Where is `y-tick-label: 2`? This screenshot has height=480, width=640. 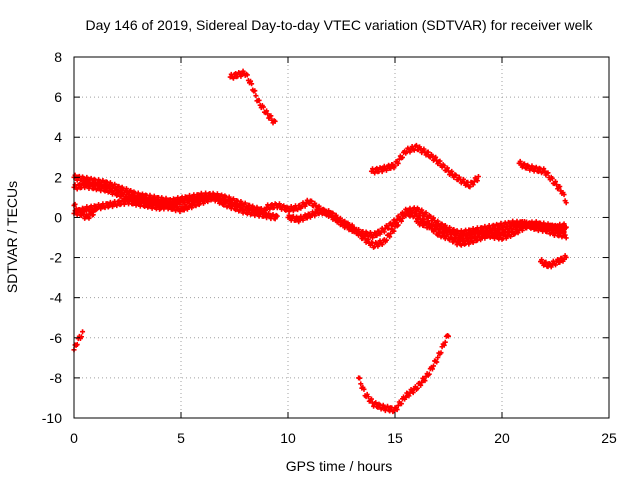
y-tick-label: 2 is located at coordinates (58, 177).